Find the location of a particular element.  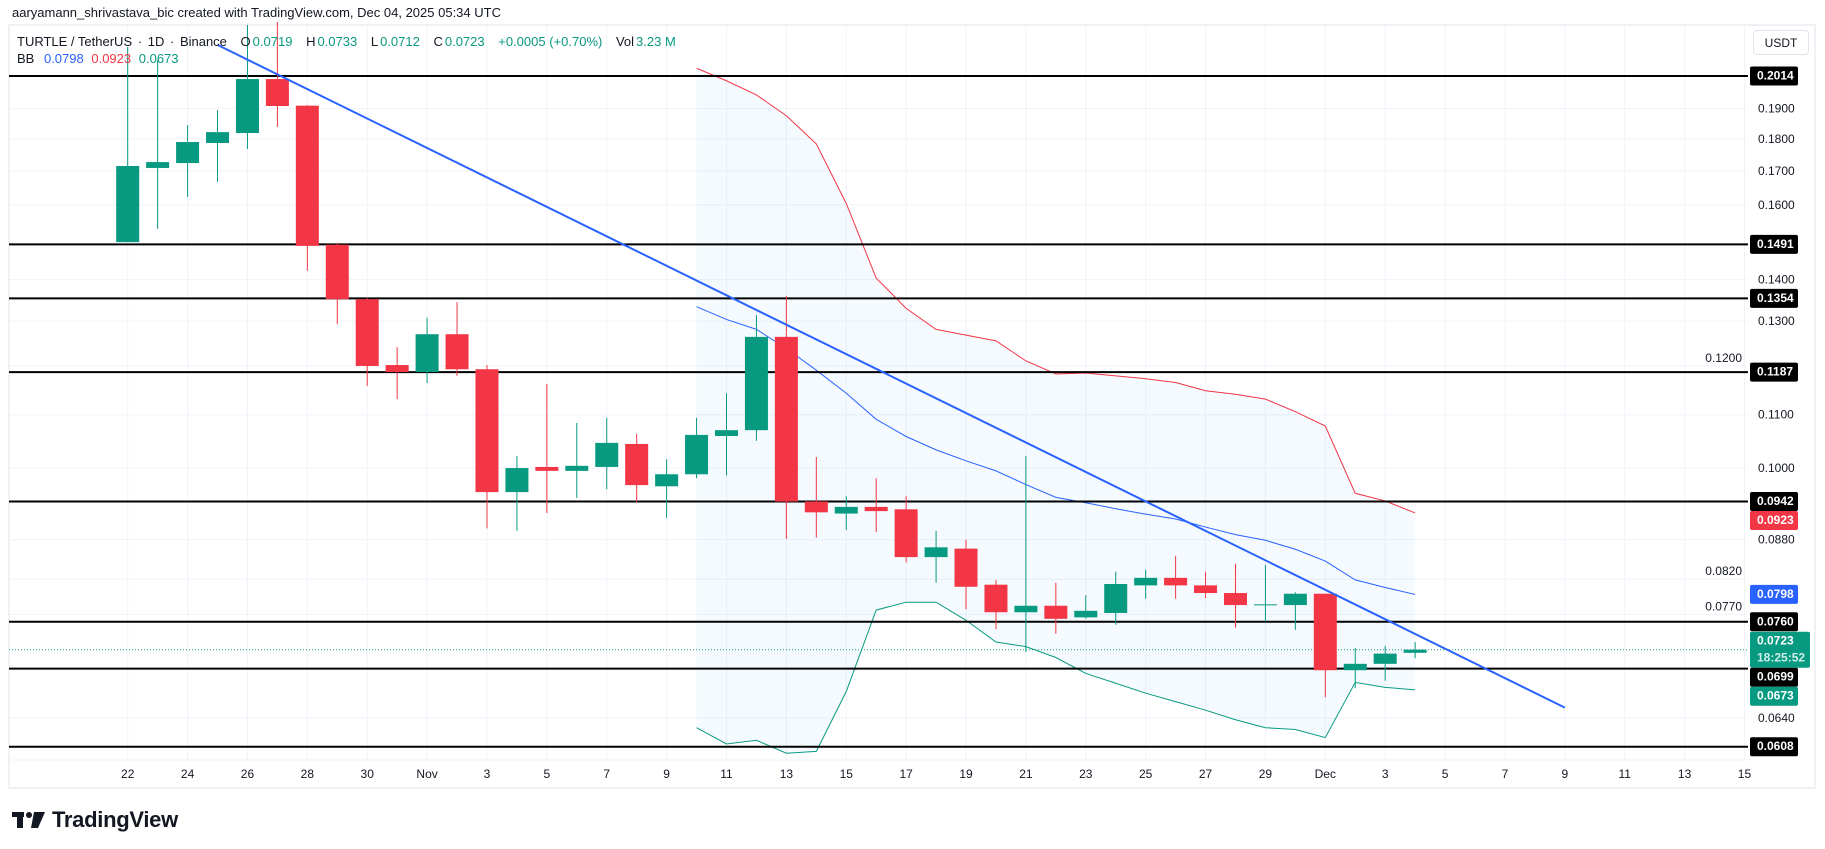

x-tick-label: 7 is located at coordinates (1505, 774).